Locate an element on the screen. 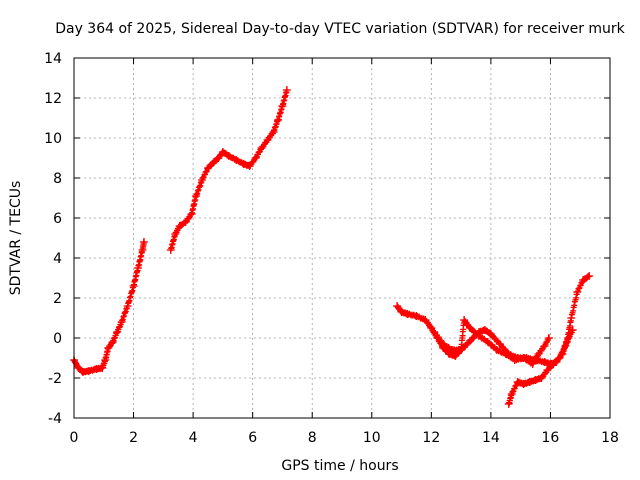  y-tick-label: 14 is located at coordinates (53, 59).